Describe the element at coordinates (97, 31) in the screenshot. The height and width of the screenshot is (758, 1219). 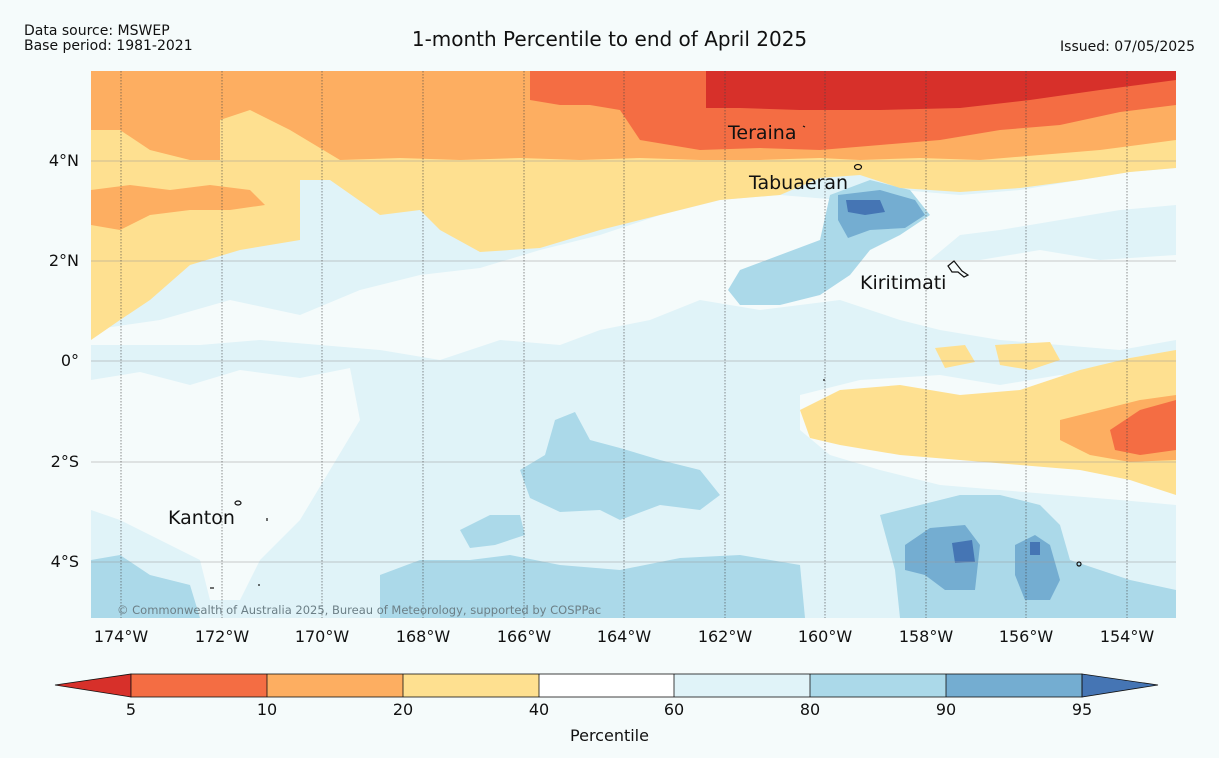
I see `data-source-text: Data source: MSWEP` at that location.